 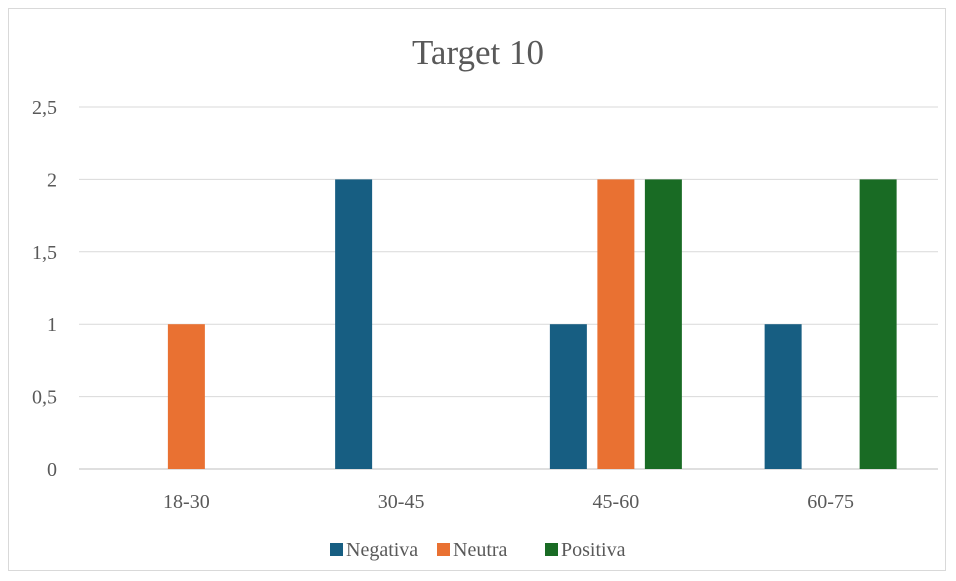 I want to click on y-tick-label: 2, so click(x=52, y=180).